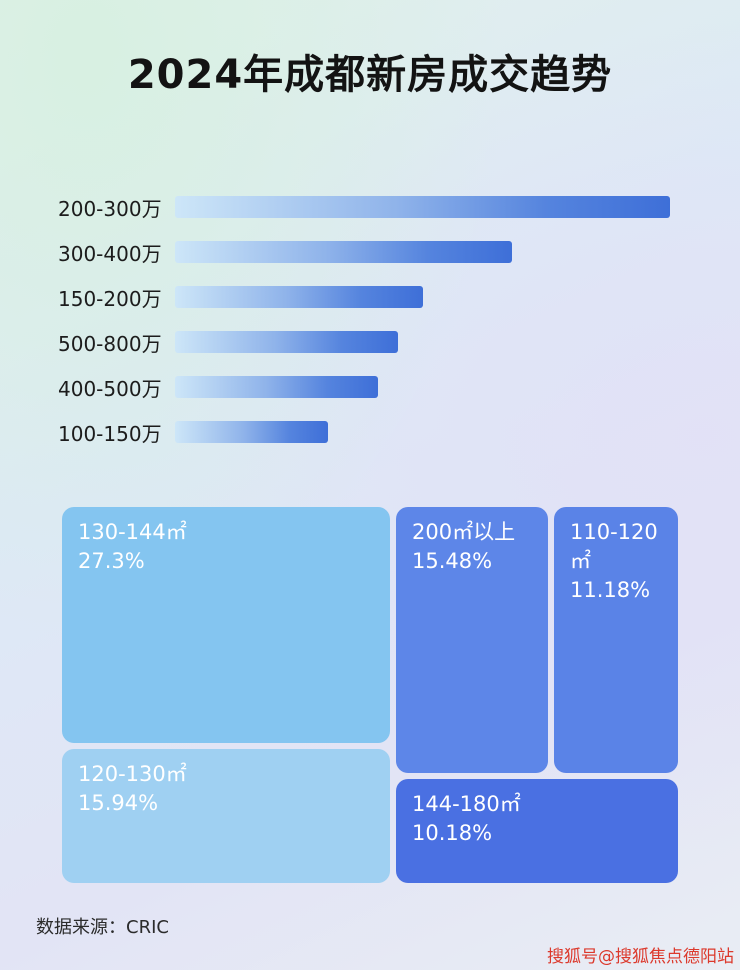 The image size is (740, 970). I want to click on watermark: 搜狐号@搜狐焦点德阳站, so click(640, 957).